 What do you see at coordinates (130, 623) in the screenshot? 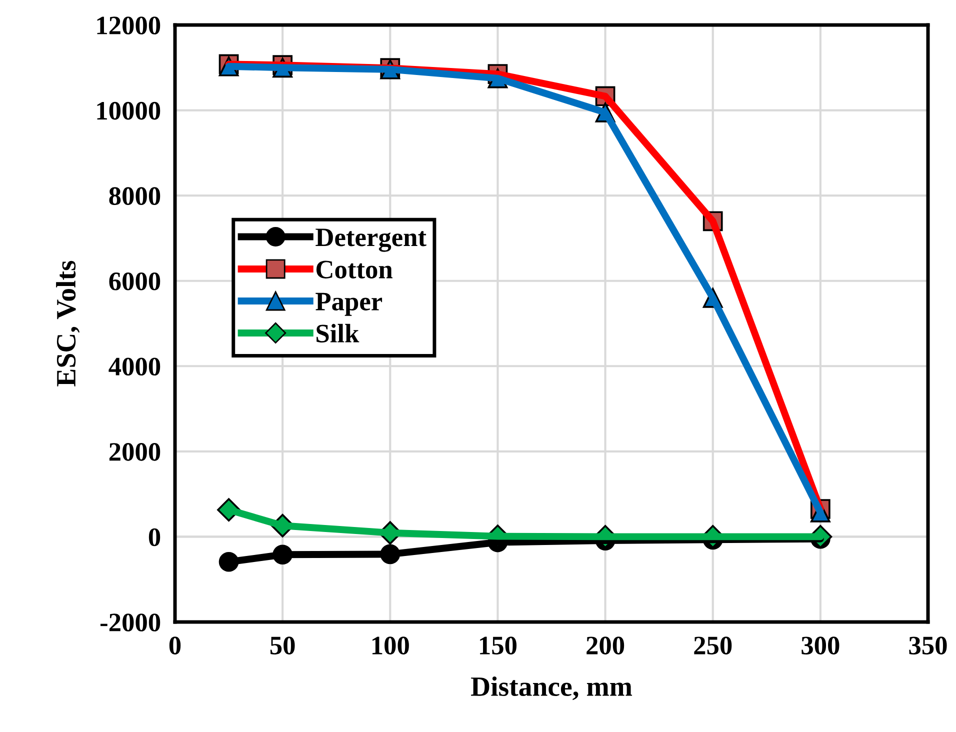
I see `y-tick-label: -2000` at bounding box center [130, 623].